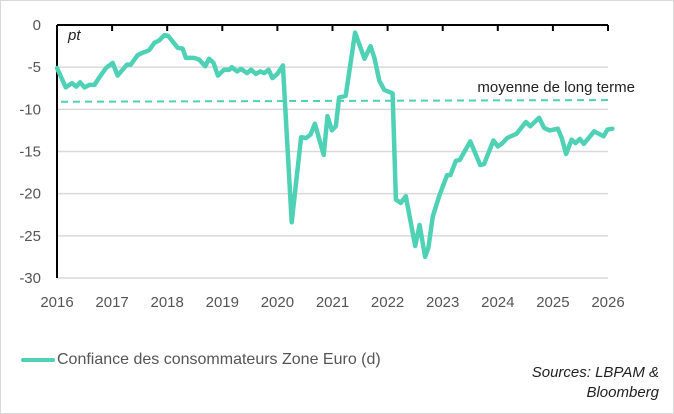 The height and width of the screenshot is (414, 674). I want to click on long-term-average-label: moyenne de long terme, so click(556, 87).